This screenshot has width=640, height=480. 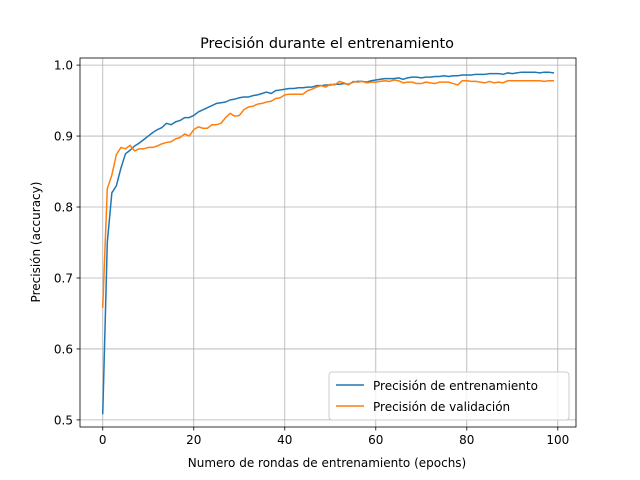 I want to click on legend-label-val: Precisión de validación, so click(x=441, y=407).